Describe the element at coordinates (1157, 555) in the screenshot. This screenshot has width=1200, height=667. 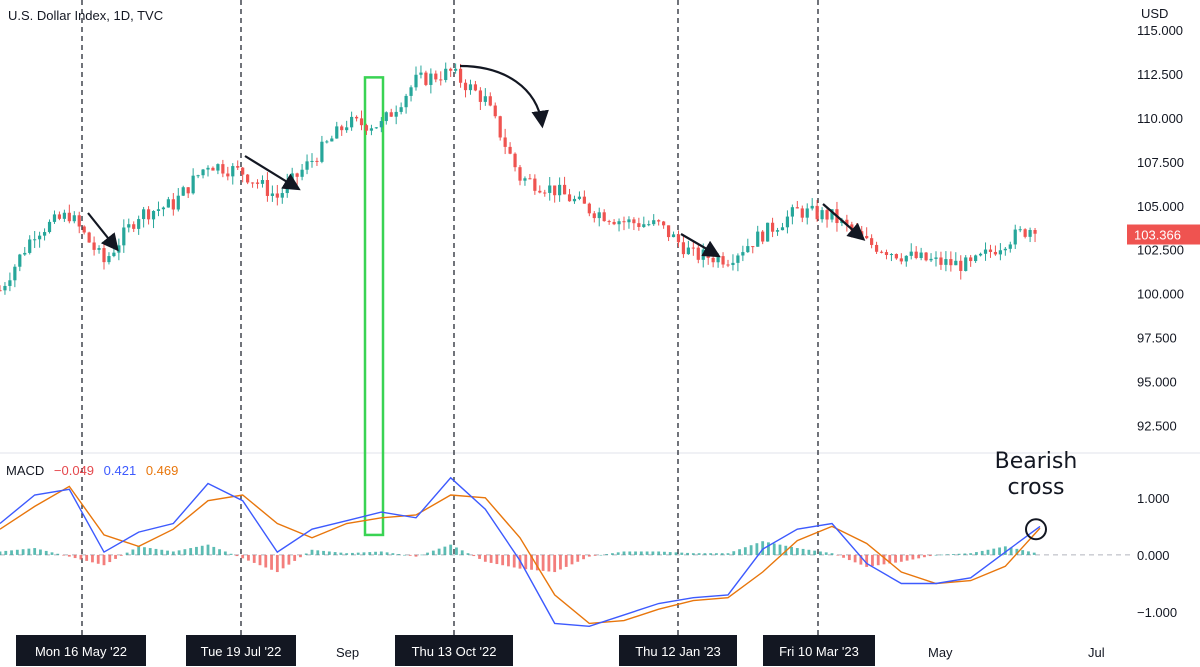
I see `macd-axis: 1.000 0.000 −1.000` at that location.